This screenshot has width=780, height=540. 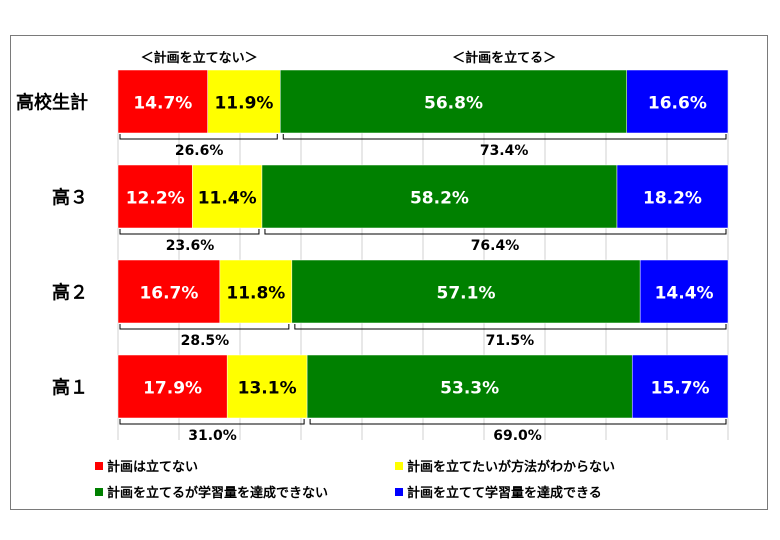 I want to click on total-label-not-plan: 23.6%, so click(x=190, y=246).